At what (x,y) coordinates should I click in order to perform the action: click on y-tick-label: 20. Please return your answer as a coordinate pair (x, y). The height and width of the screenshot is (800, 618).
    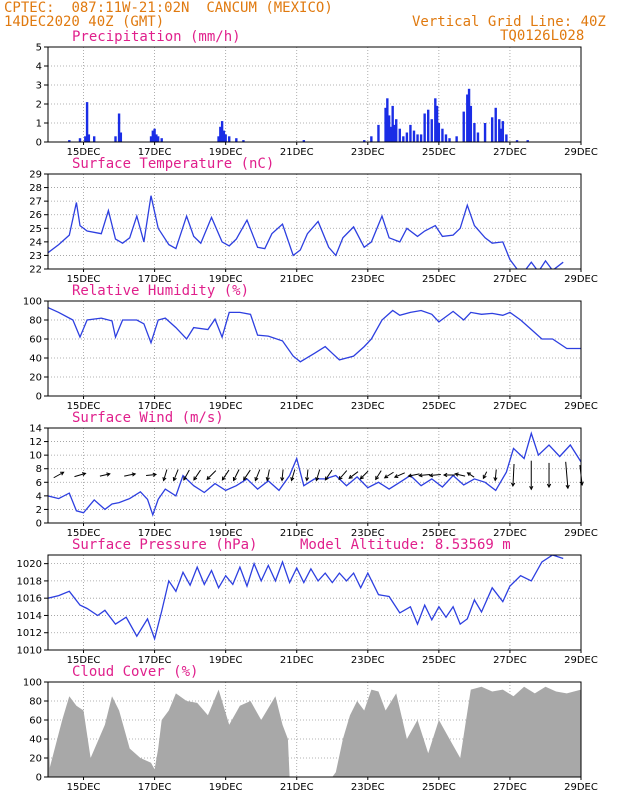
    Looking at the image, I should click on (35, 378).